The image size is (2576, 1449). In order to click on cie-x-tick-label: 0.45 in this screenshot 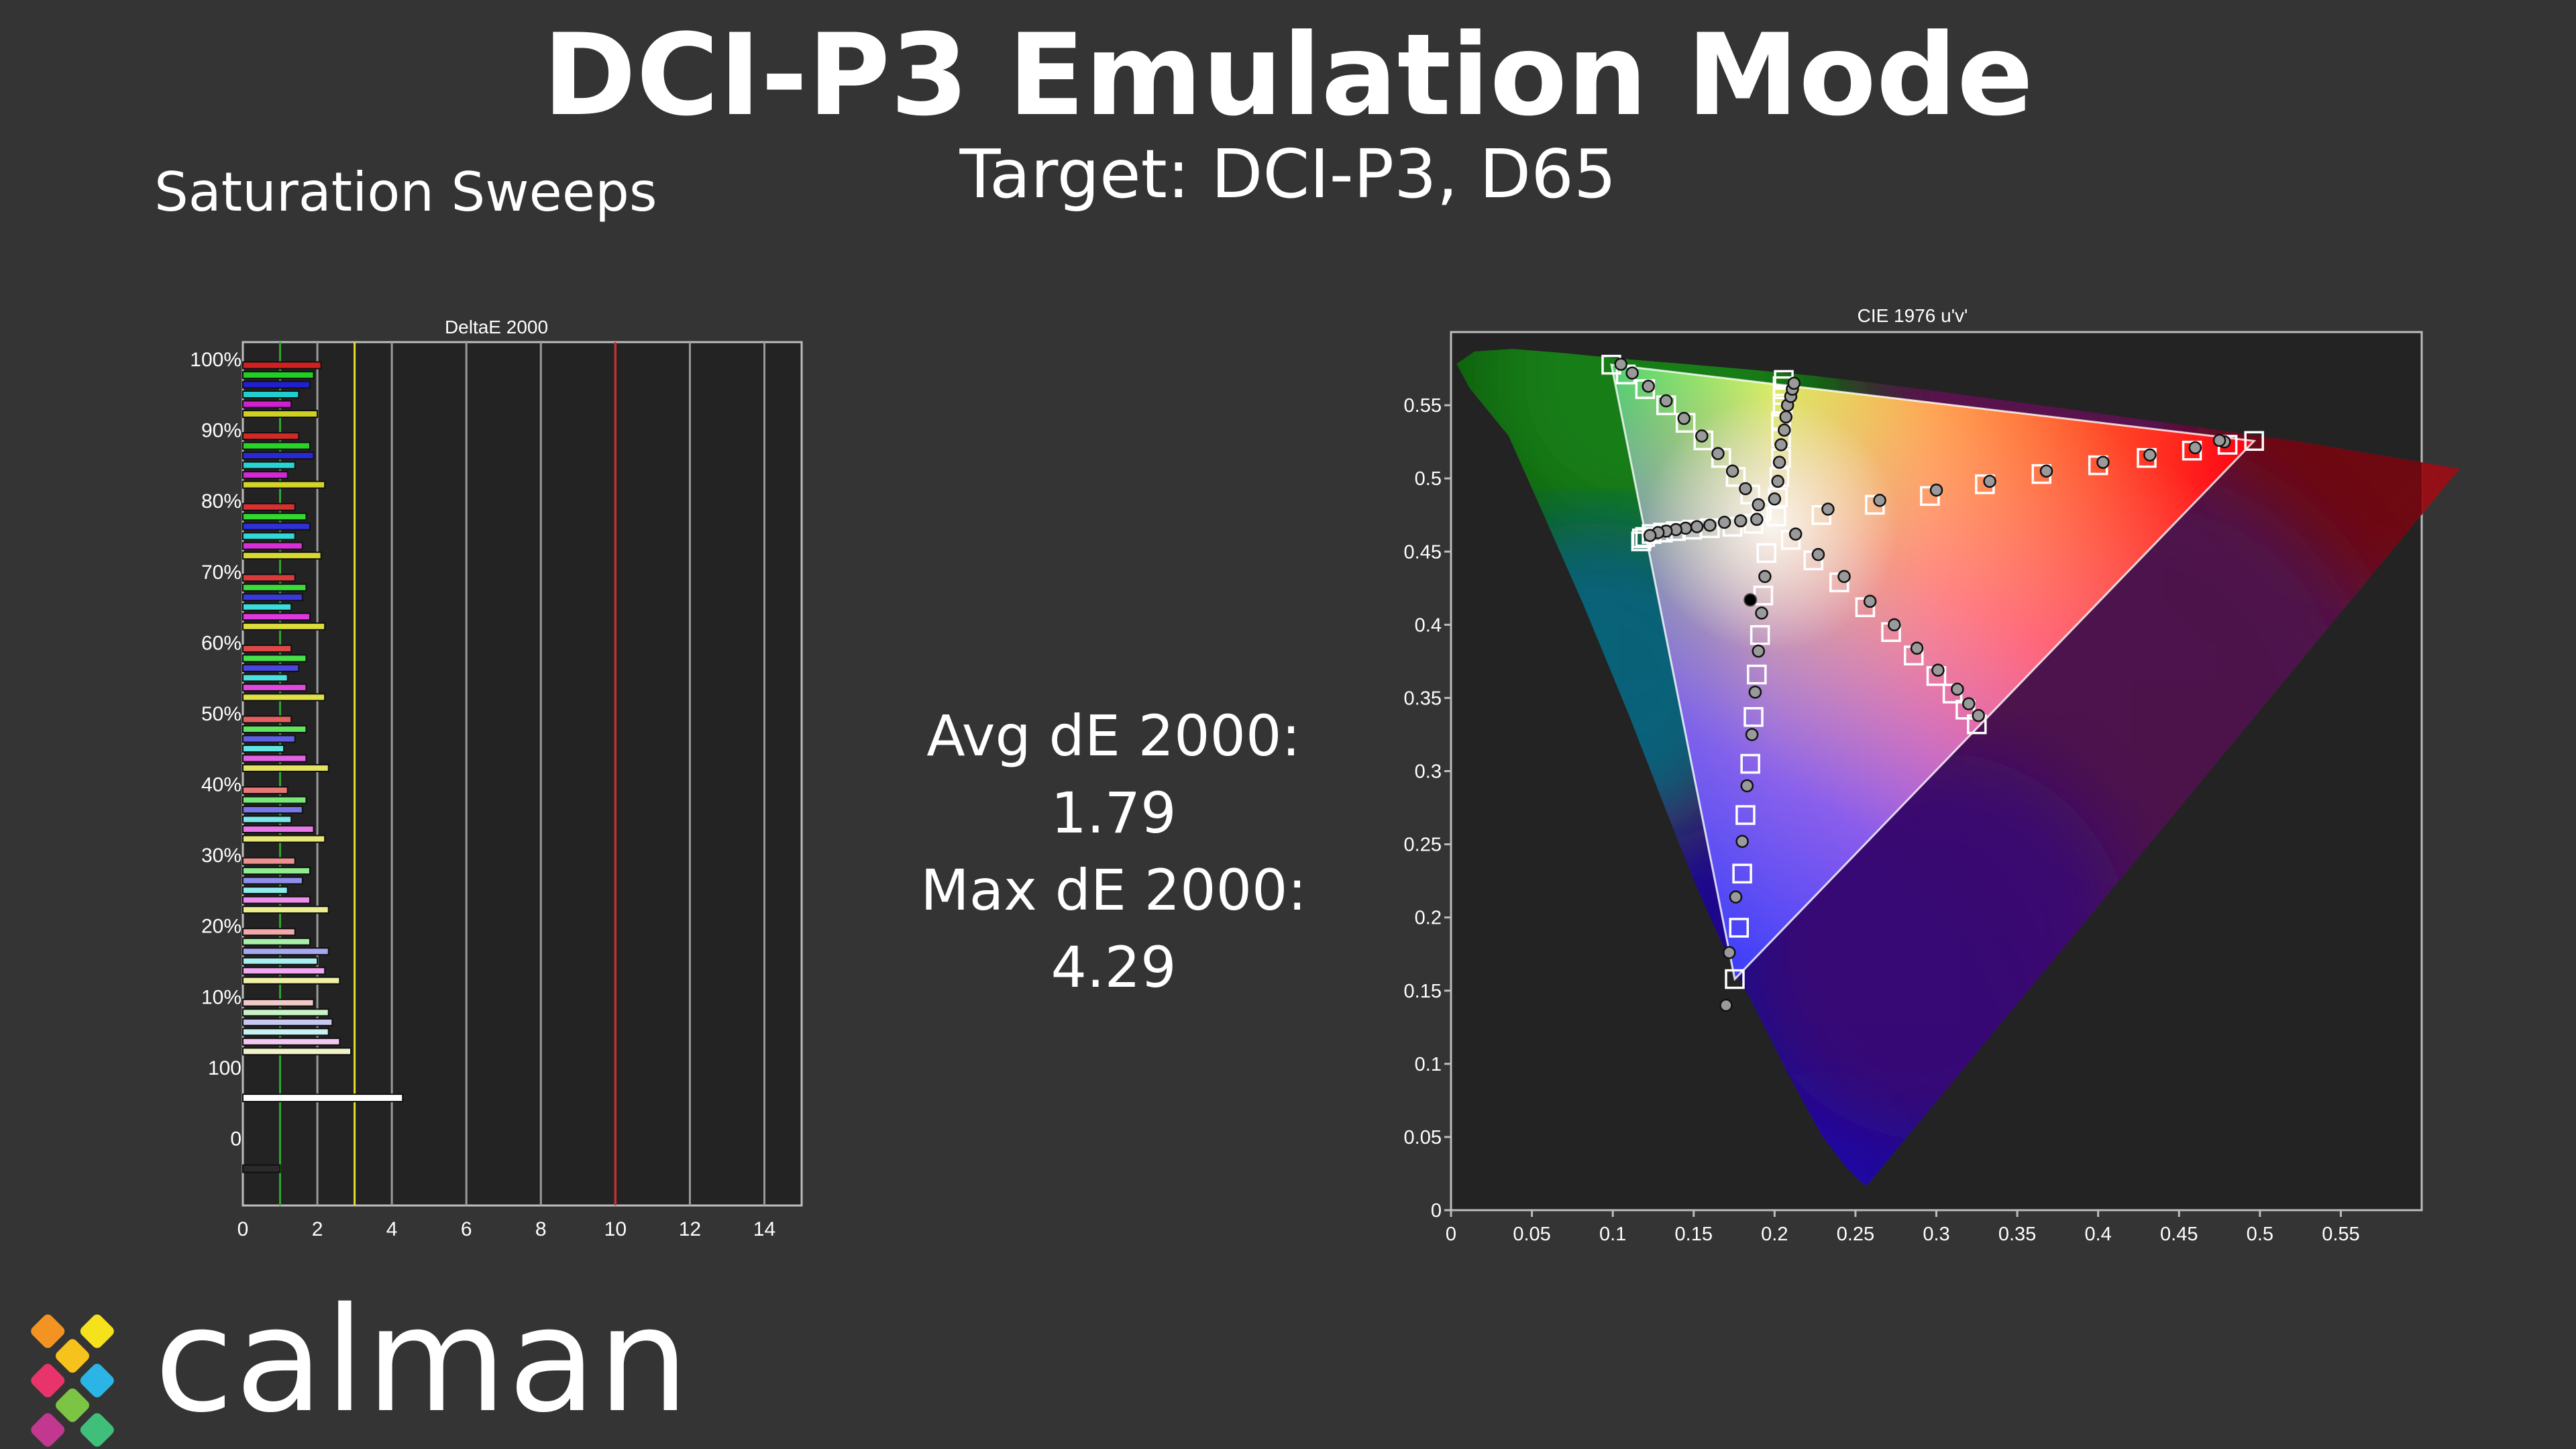, I will do `click(2179, 1234)`.